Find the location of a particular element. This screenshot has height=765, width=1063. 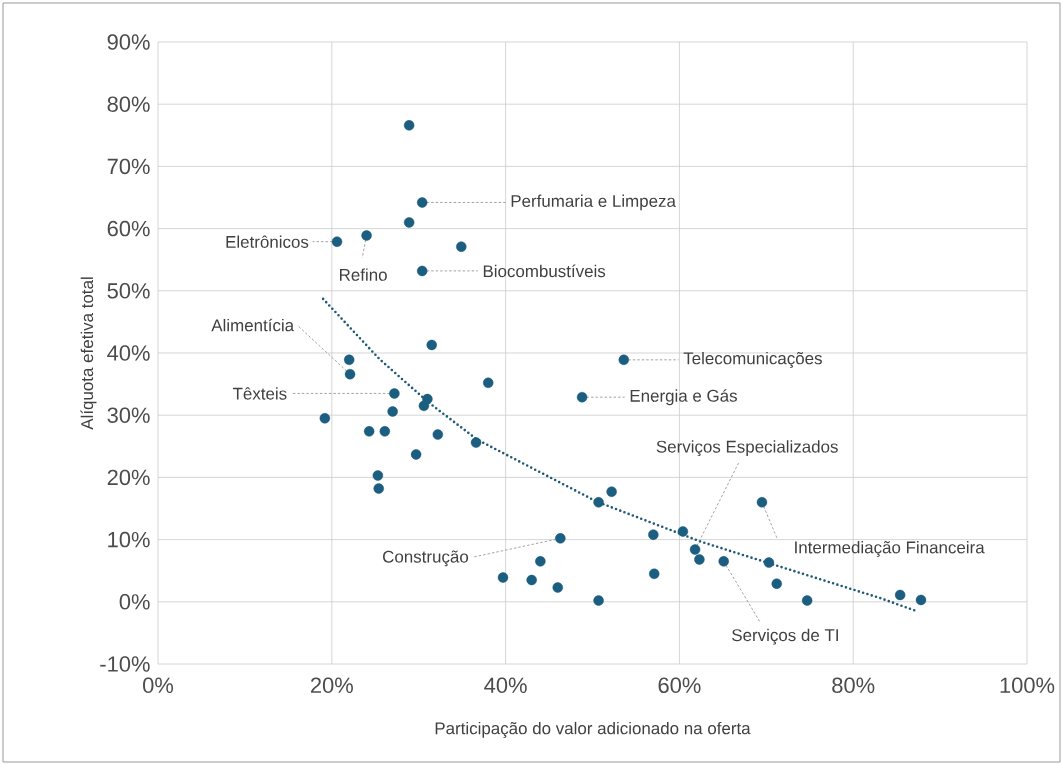

y-tick-label: 60% is located at coordinates (128, 228).